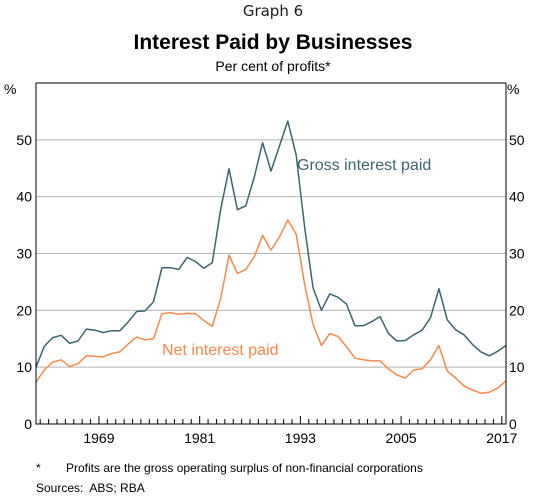 The height and width of the screenshot is (499, 546). I want to click on chart-subtitle: Per cent of profits*, so click(273, 66).